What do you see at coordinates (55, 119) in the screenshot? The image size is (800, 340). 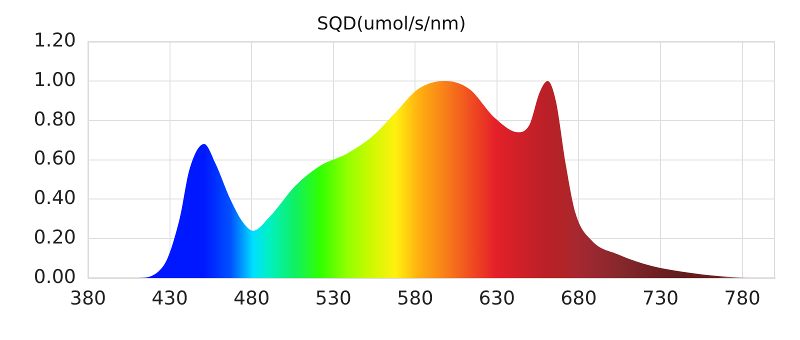 I see `y-tick-label: 0.80` at bounding box center [55, 119].